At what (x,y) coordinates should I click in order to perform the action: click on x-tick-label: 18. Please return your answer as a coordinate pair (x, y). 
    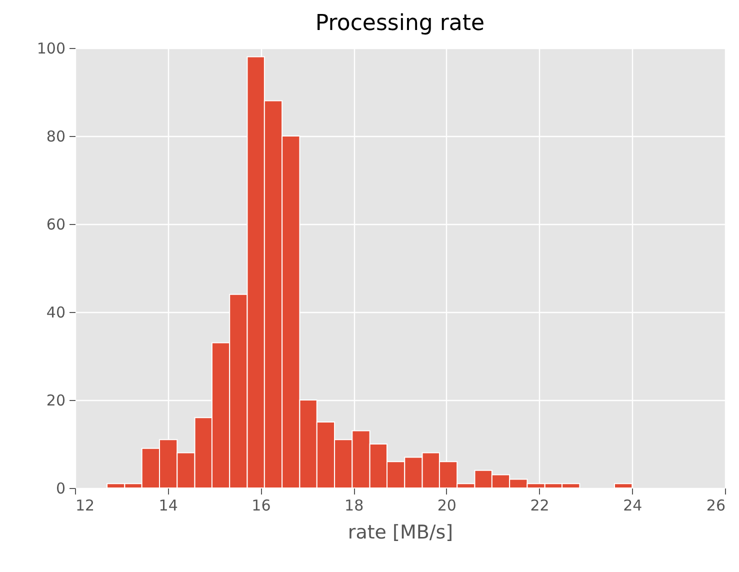
    Looking at the image, I should click on (354, 505).